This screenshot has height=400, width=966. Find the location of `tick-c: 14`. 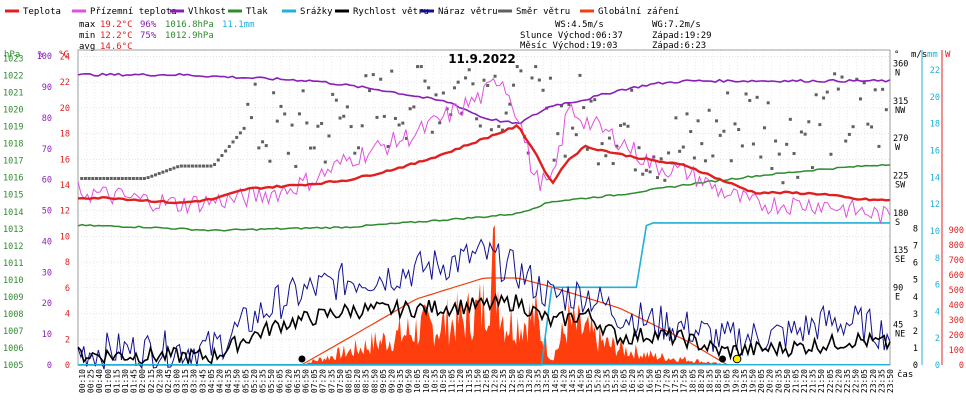

tick-c: 14 is located at coordinates (65, 186).